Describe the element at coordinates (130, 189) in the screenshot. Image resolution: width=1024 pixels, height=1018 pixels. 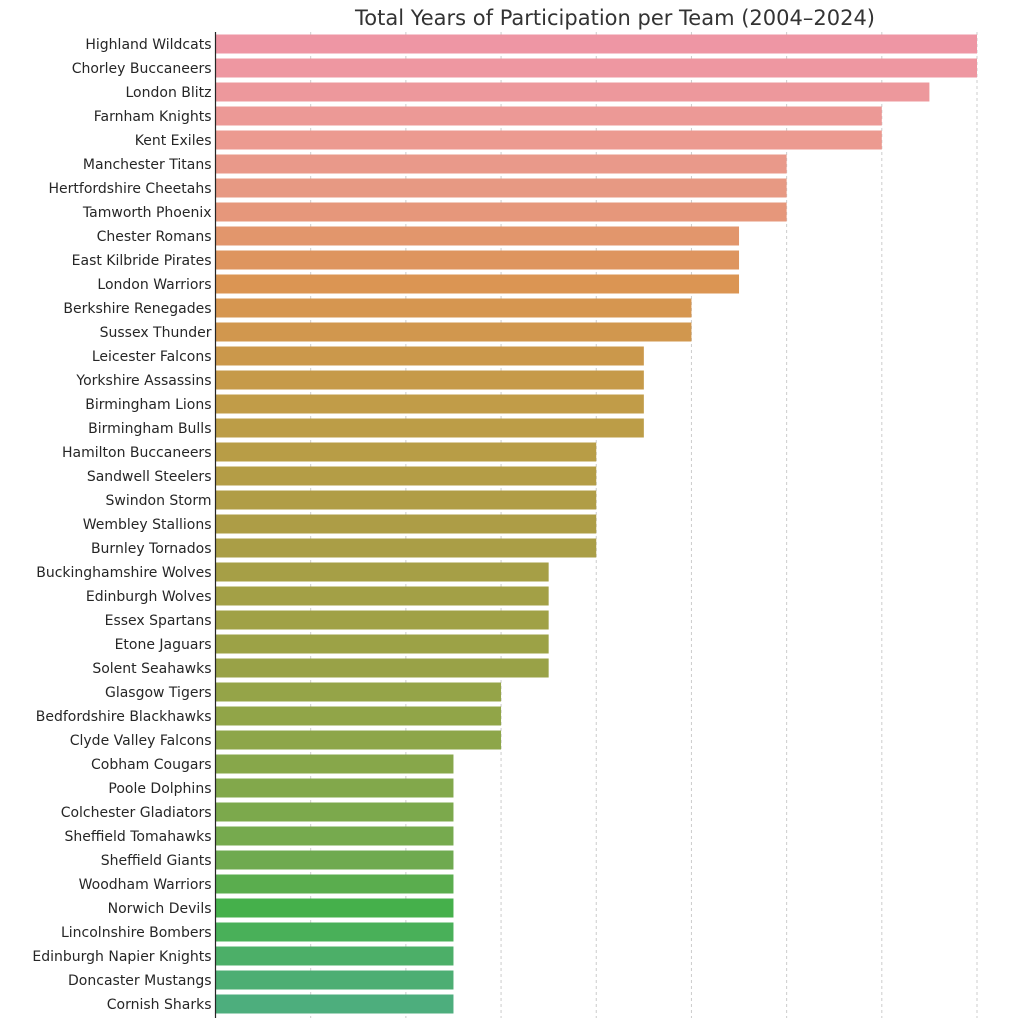
I see `category-label: Hertfordshire Cheetahs` at that location.